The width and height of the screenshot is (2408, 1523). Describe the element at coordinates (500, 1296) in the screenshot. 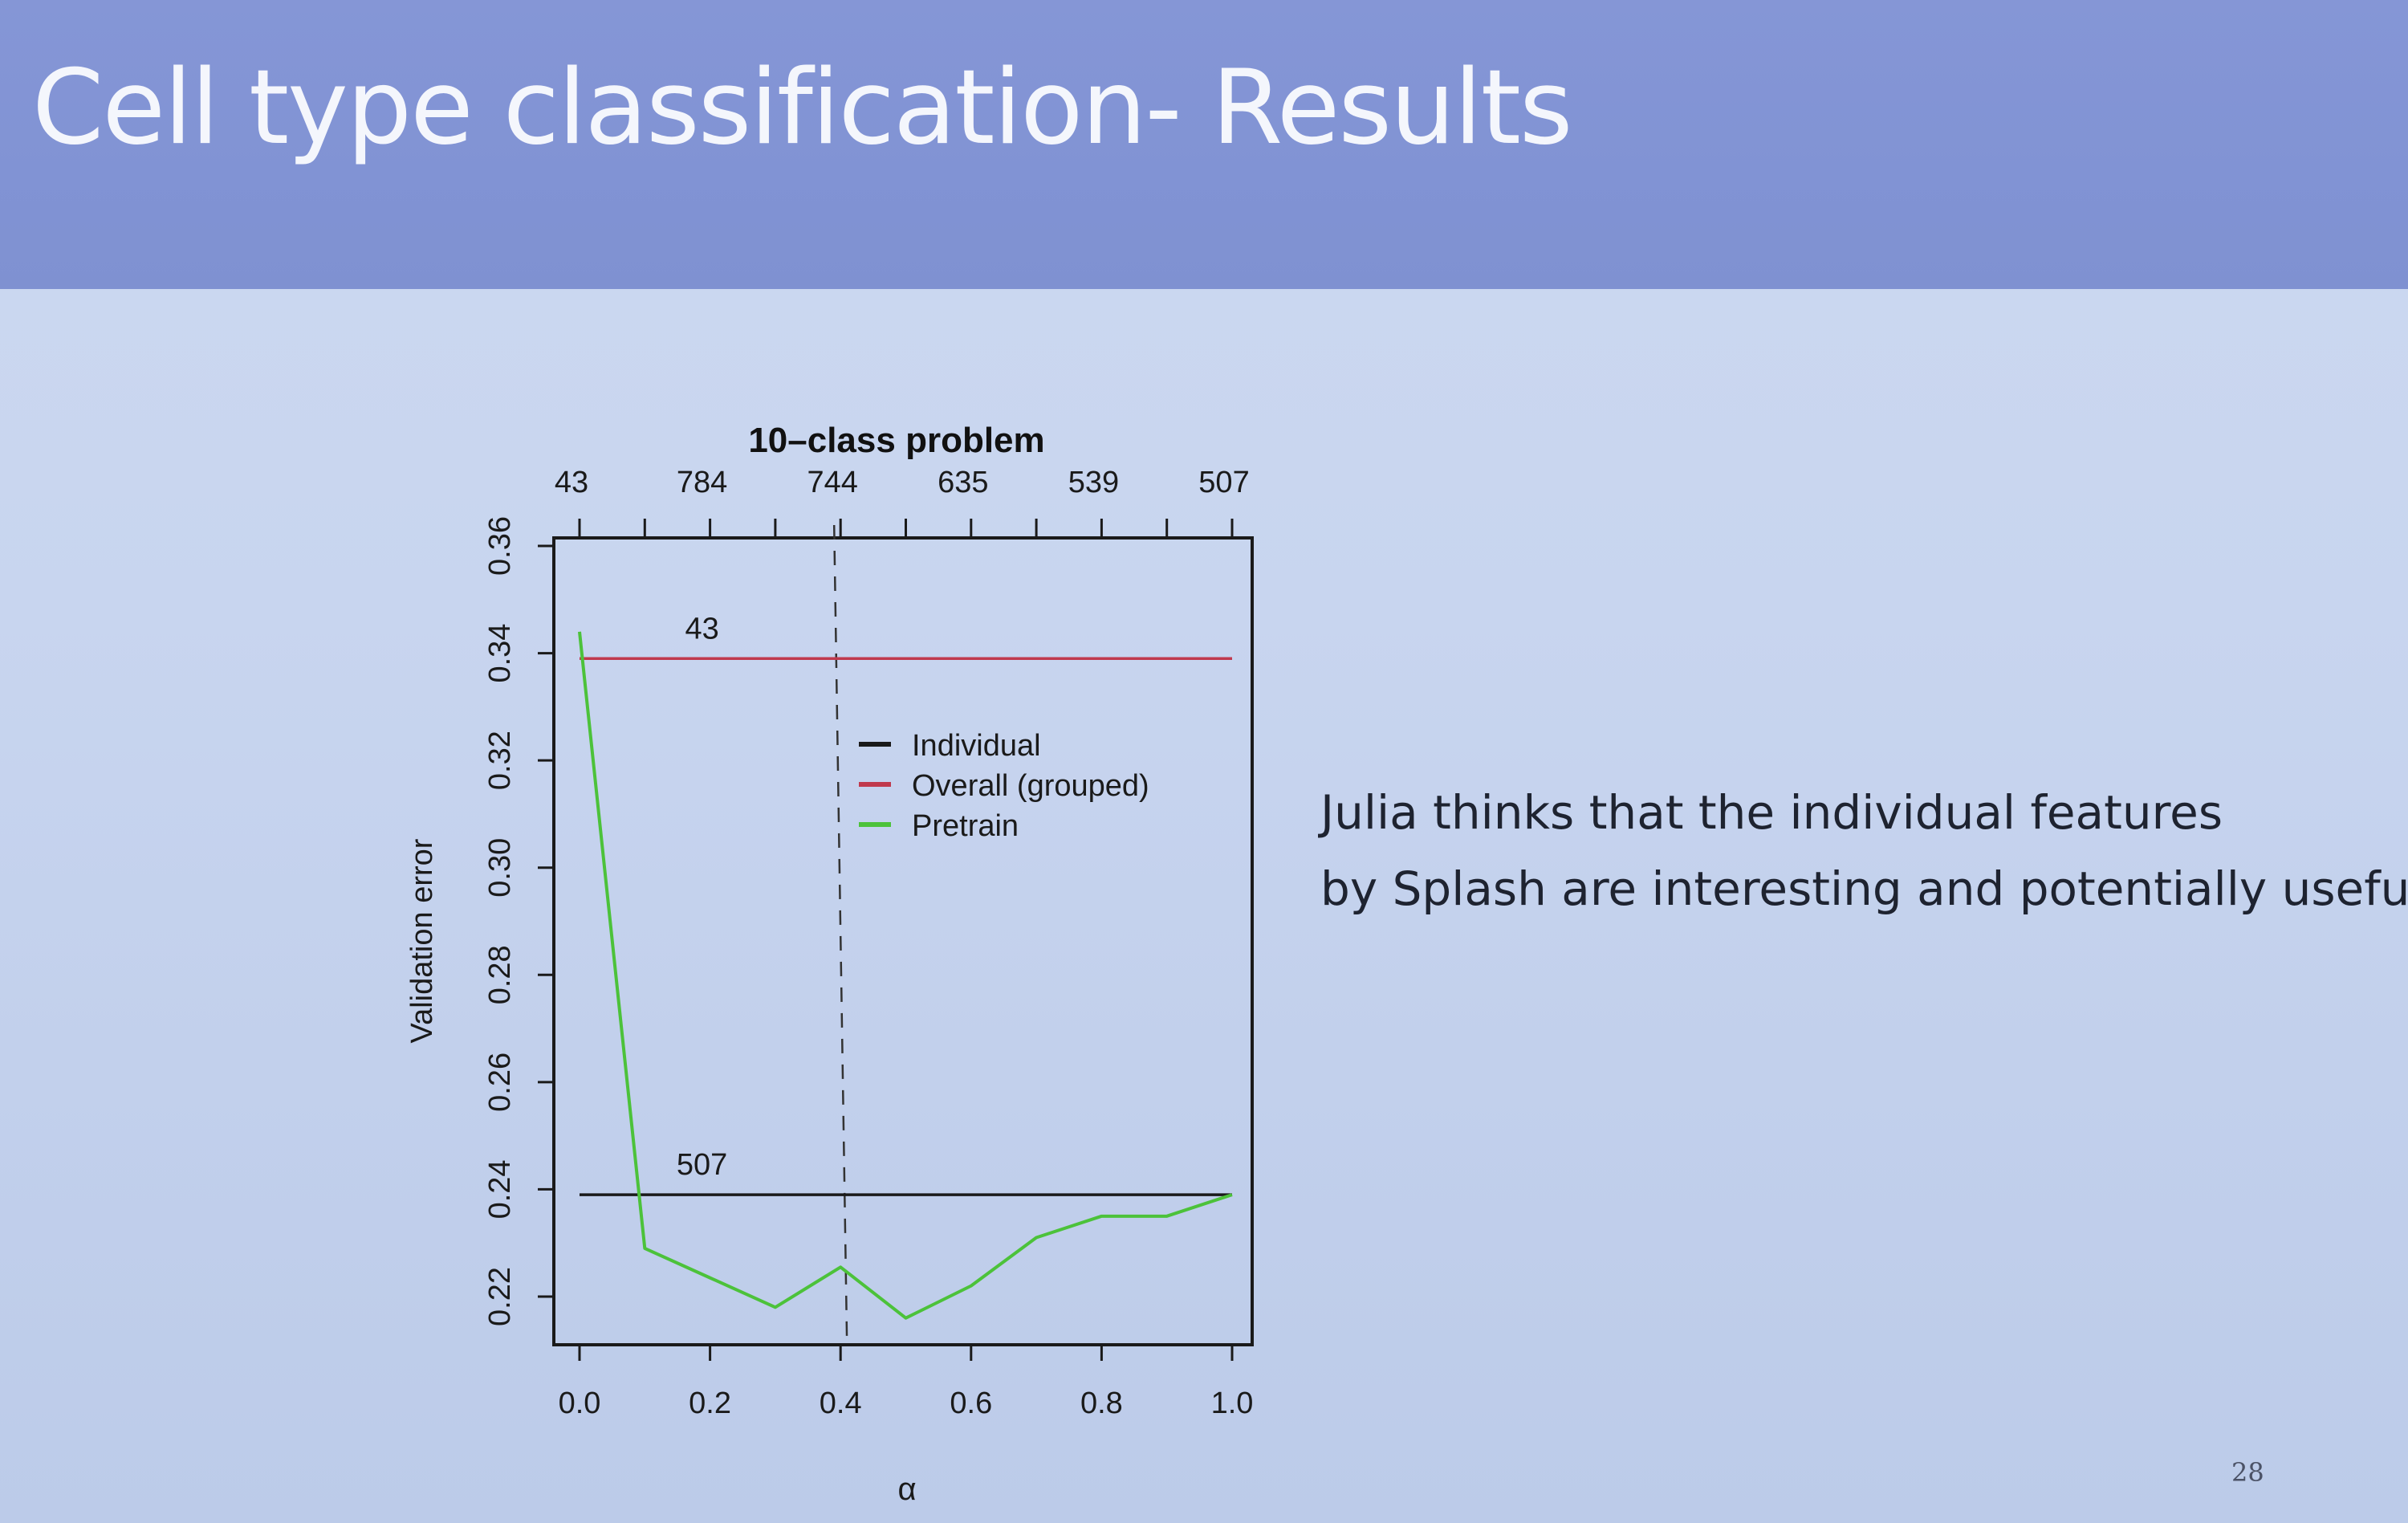

I see `y-tick-label: 0.22` at that location.